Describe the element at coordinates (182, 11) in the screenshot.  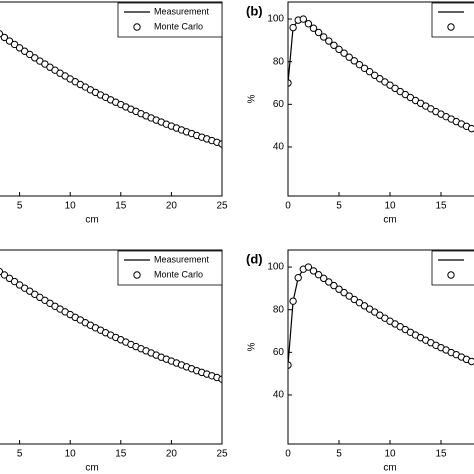
I see `legend-label: Measurement` at that location.